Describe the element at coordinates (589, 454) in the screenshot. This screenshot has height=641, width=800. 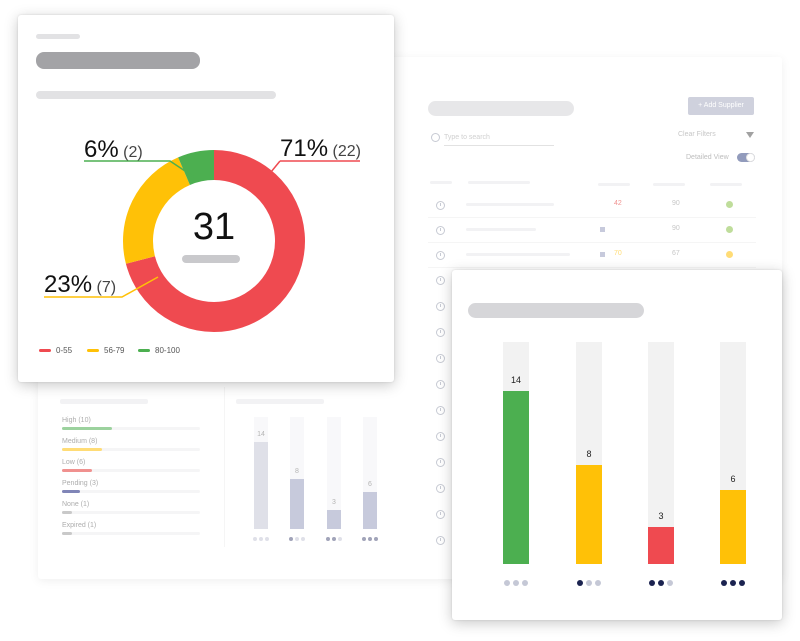
I see `bar-value-label: 8` at that location.